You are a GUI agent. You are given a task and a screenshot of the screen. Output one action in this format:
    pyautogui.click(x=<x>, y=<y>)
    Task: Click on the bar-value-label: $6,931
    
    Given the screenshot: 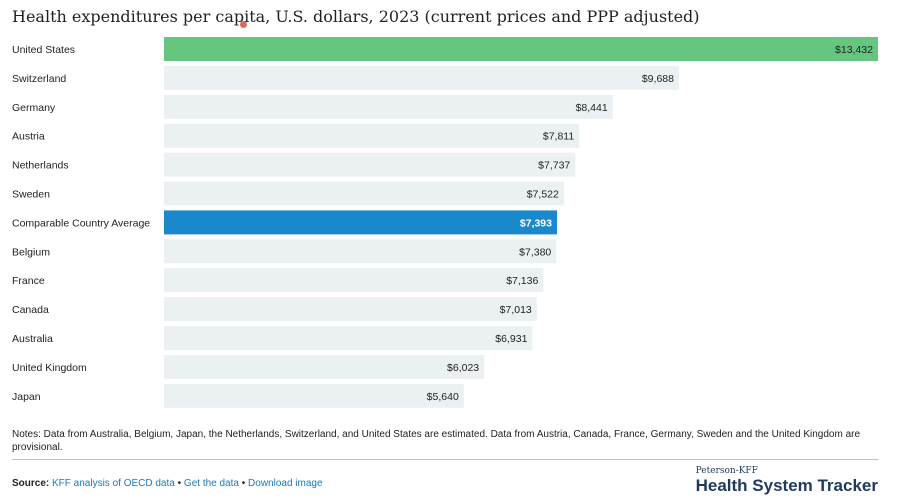 What is the action you would take?
    pyautogui.click(x=511, y=339)
    